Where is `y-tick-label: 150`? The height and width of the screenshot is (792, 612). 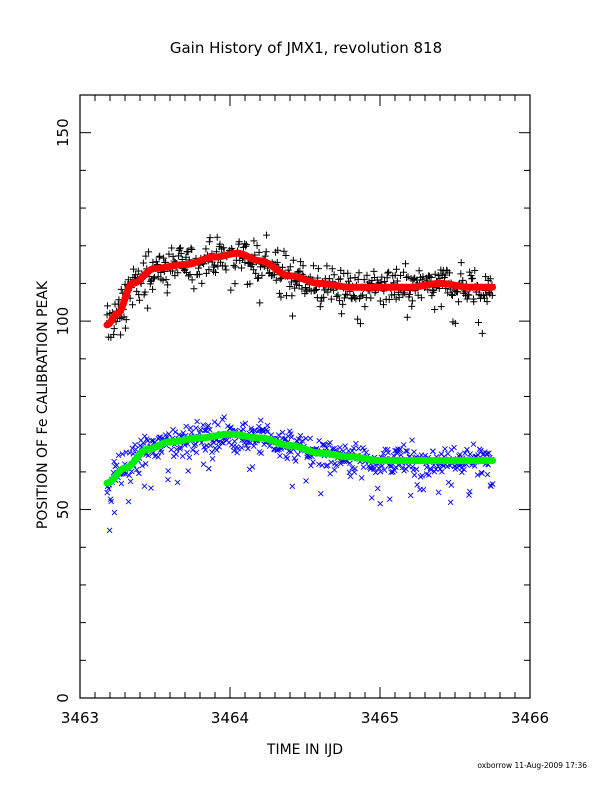 y-tick-label: 150 is located at coordinates (63, 132).